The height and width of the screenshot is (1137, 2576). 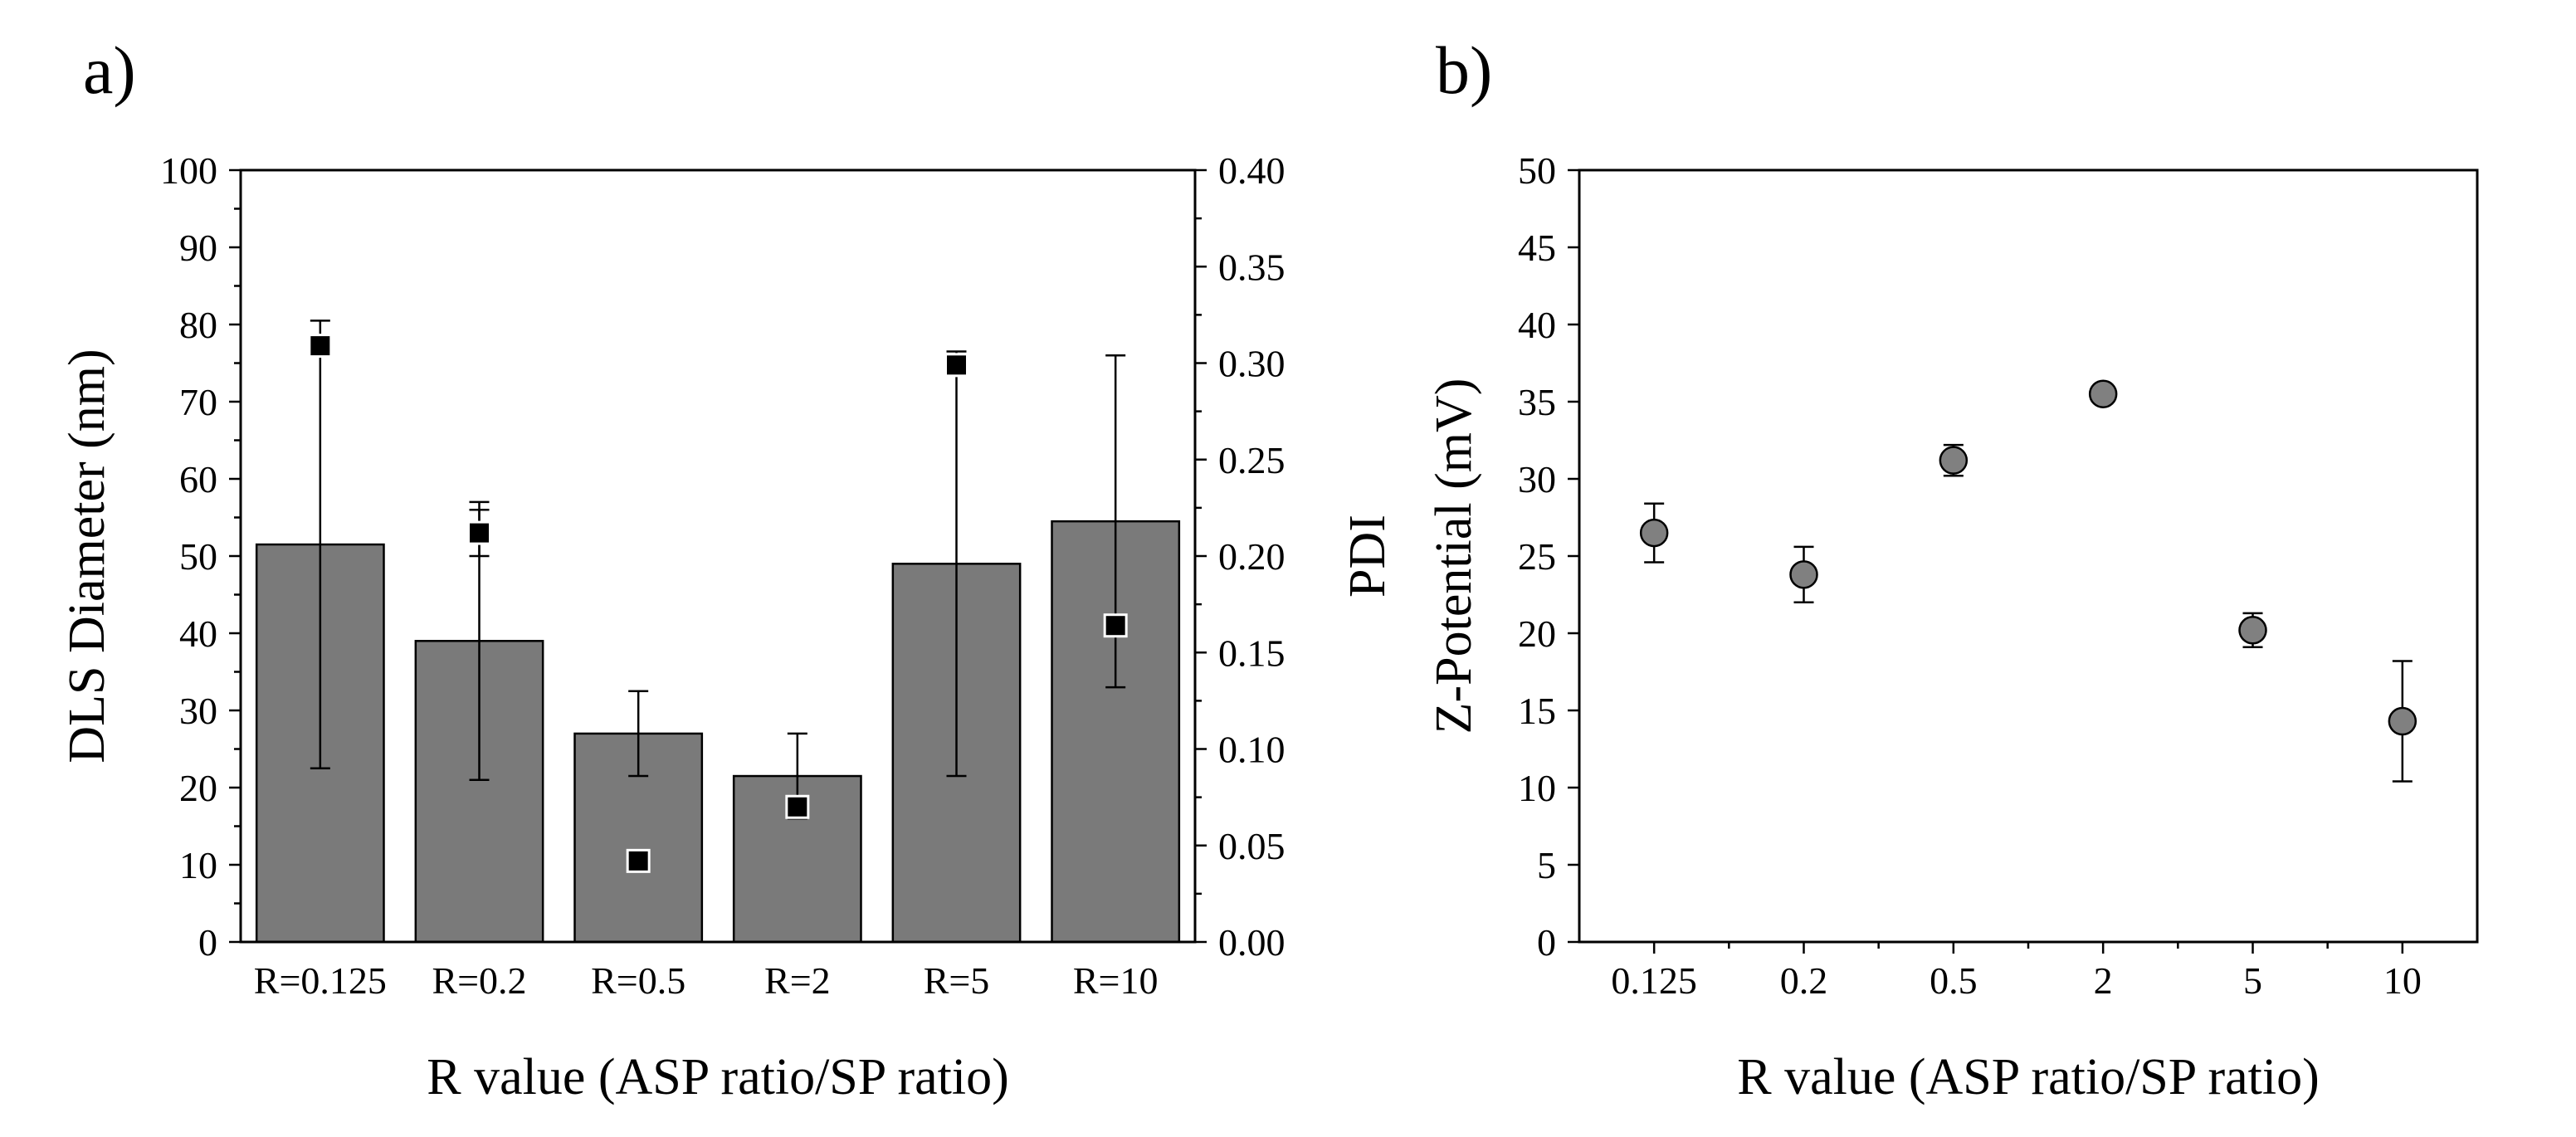 What do you see at coordinates (706, 980) in the screenshot?
I see `panel-a-x-axis: R=0.125 R=0.2 R=0.5 R=2 R=5 R=10` at bounding box center [706, 980].